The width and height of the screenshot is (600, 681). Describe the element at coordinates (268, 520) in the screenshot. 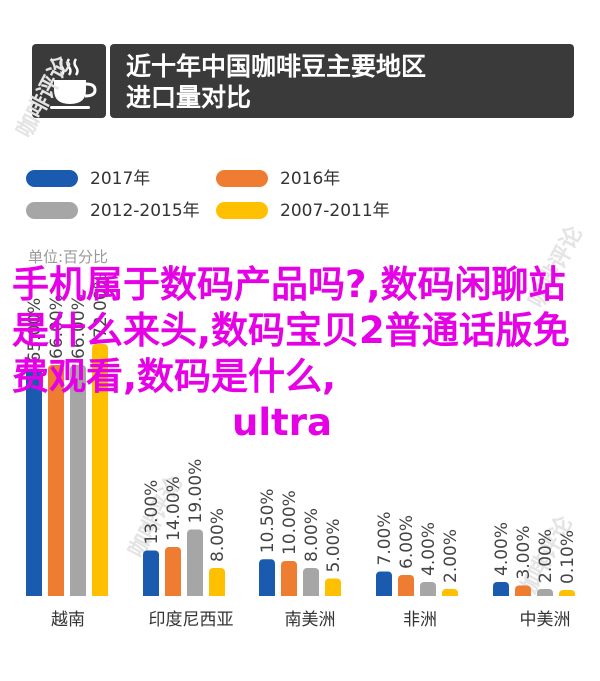

I see `value-label-0-2: 10.50%` at that location.